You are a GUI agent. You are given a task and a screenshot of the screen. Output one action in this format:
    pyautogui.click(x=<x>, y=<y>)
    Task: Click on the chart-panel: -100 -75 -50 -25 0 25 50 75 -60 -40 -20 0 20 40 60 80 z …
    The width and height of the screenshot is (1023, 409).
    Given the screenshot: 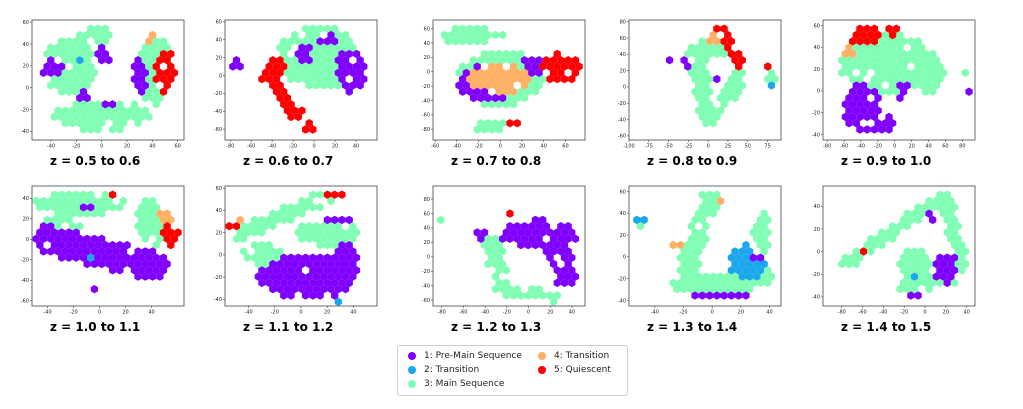 What is the action you would take?
    pyautogui.click(x=700, y=99)
    